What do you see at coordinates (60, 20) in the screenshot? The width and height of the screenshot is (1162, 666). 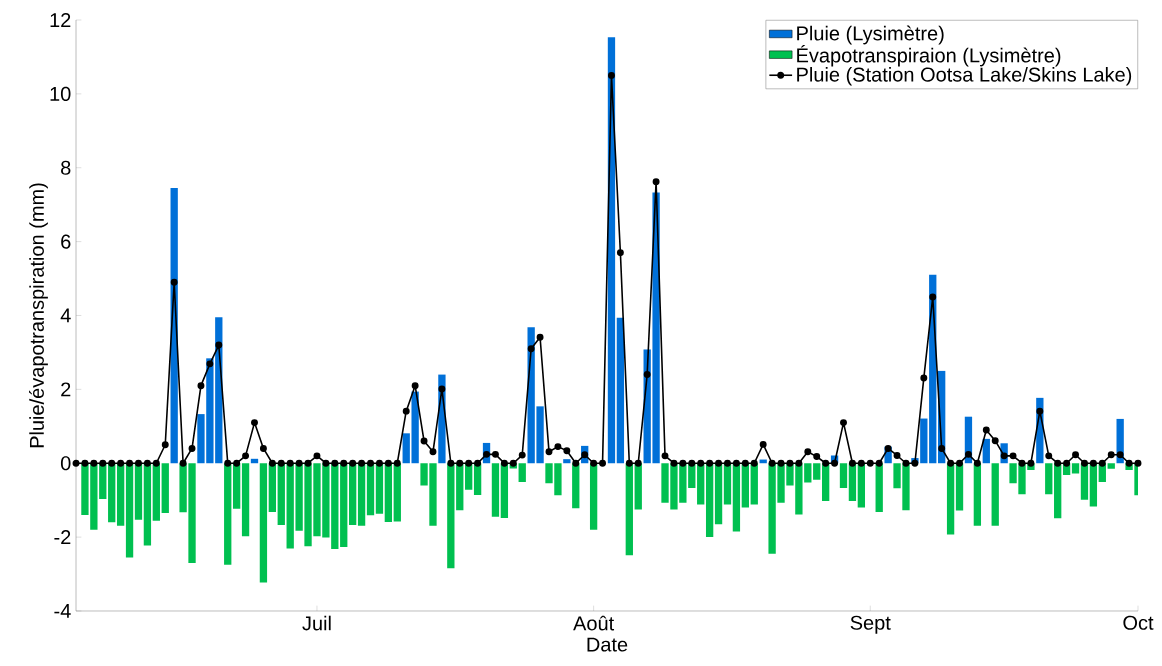 I see `y-tick-label: 12` at bounding box center [60, 20].